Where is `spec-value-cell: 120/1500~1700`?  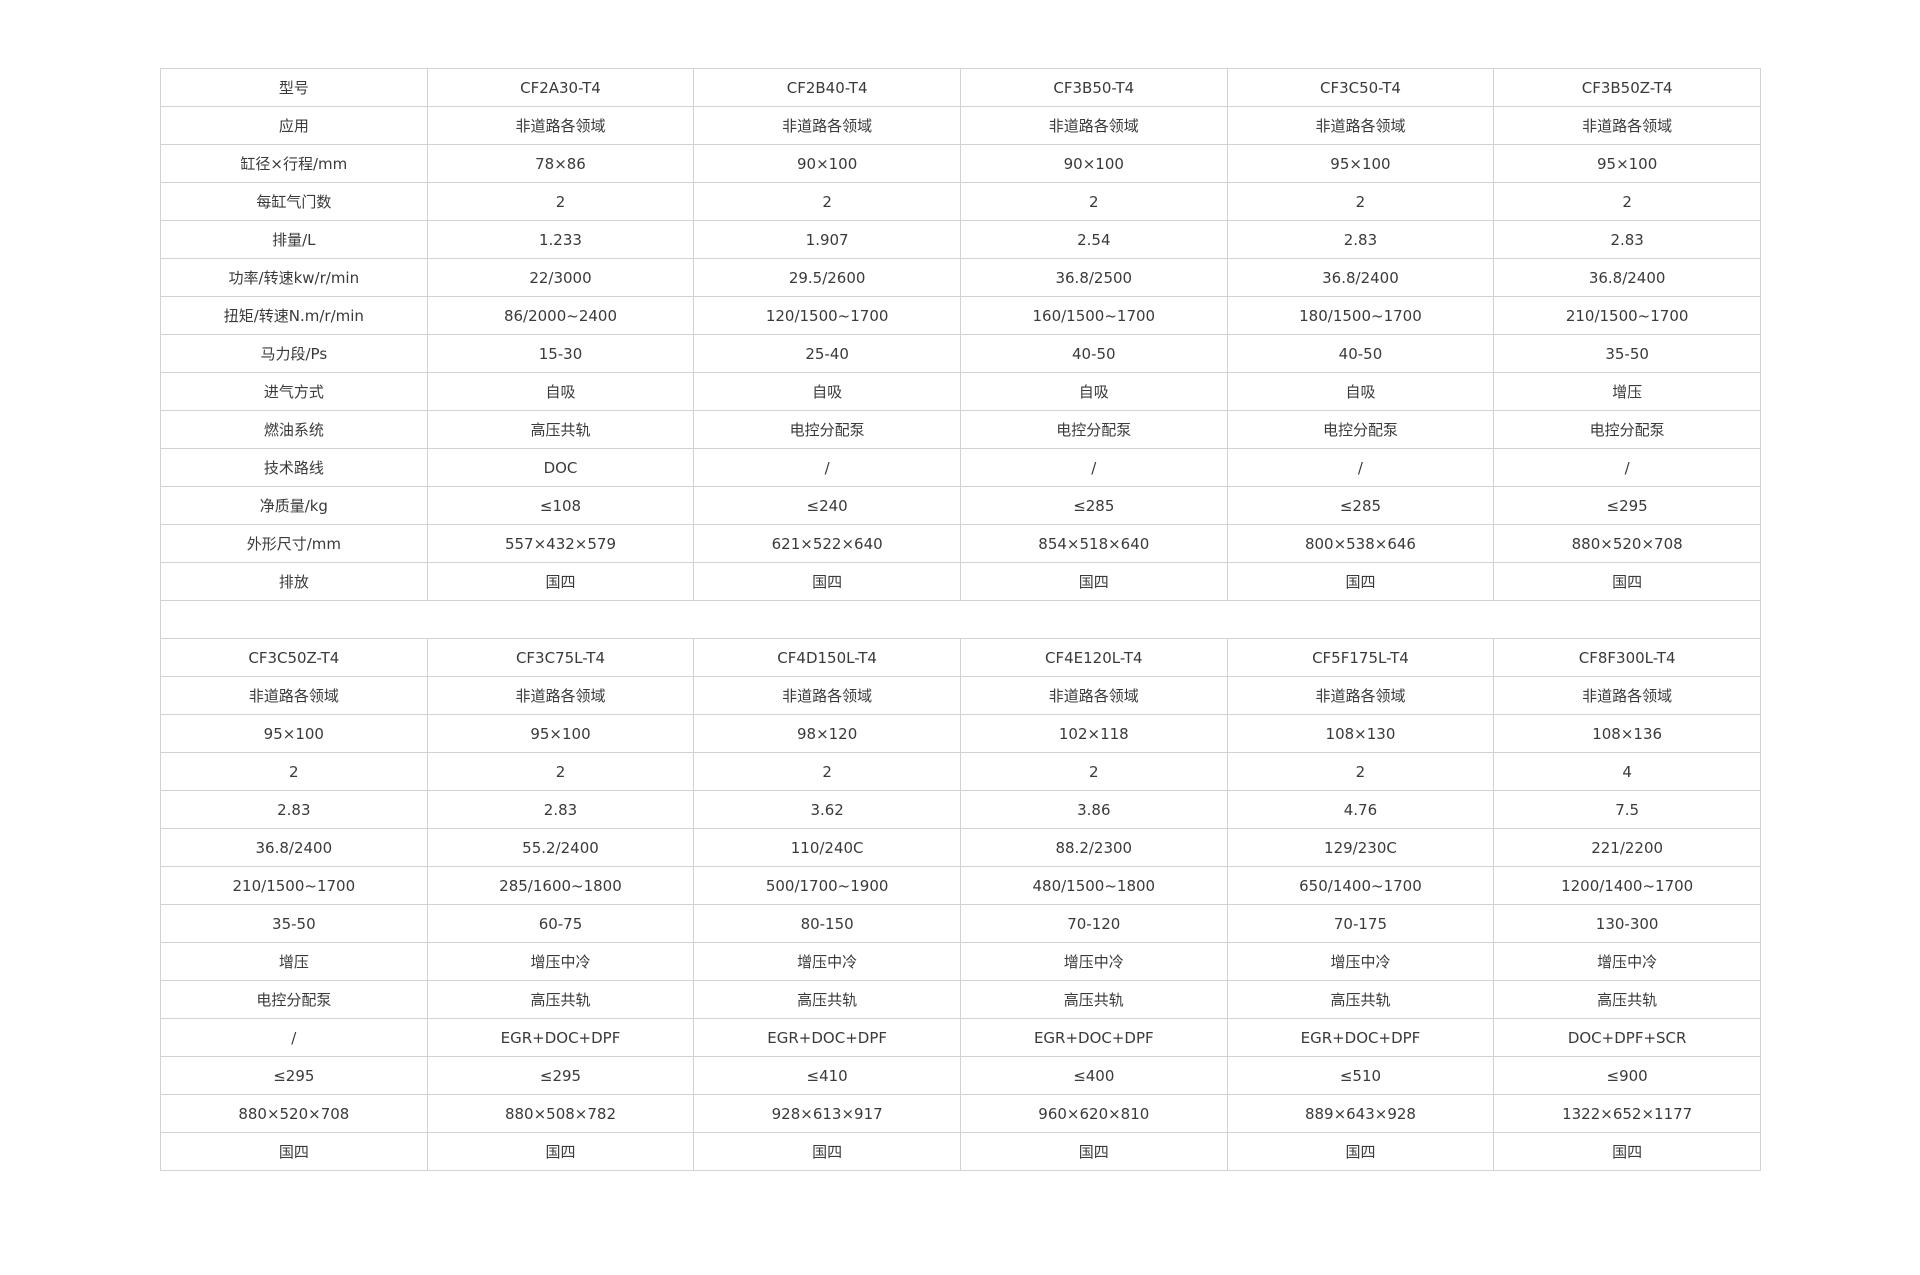 spec-value-cell: 120/1500~1700 is located at coordinates (827, 315).